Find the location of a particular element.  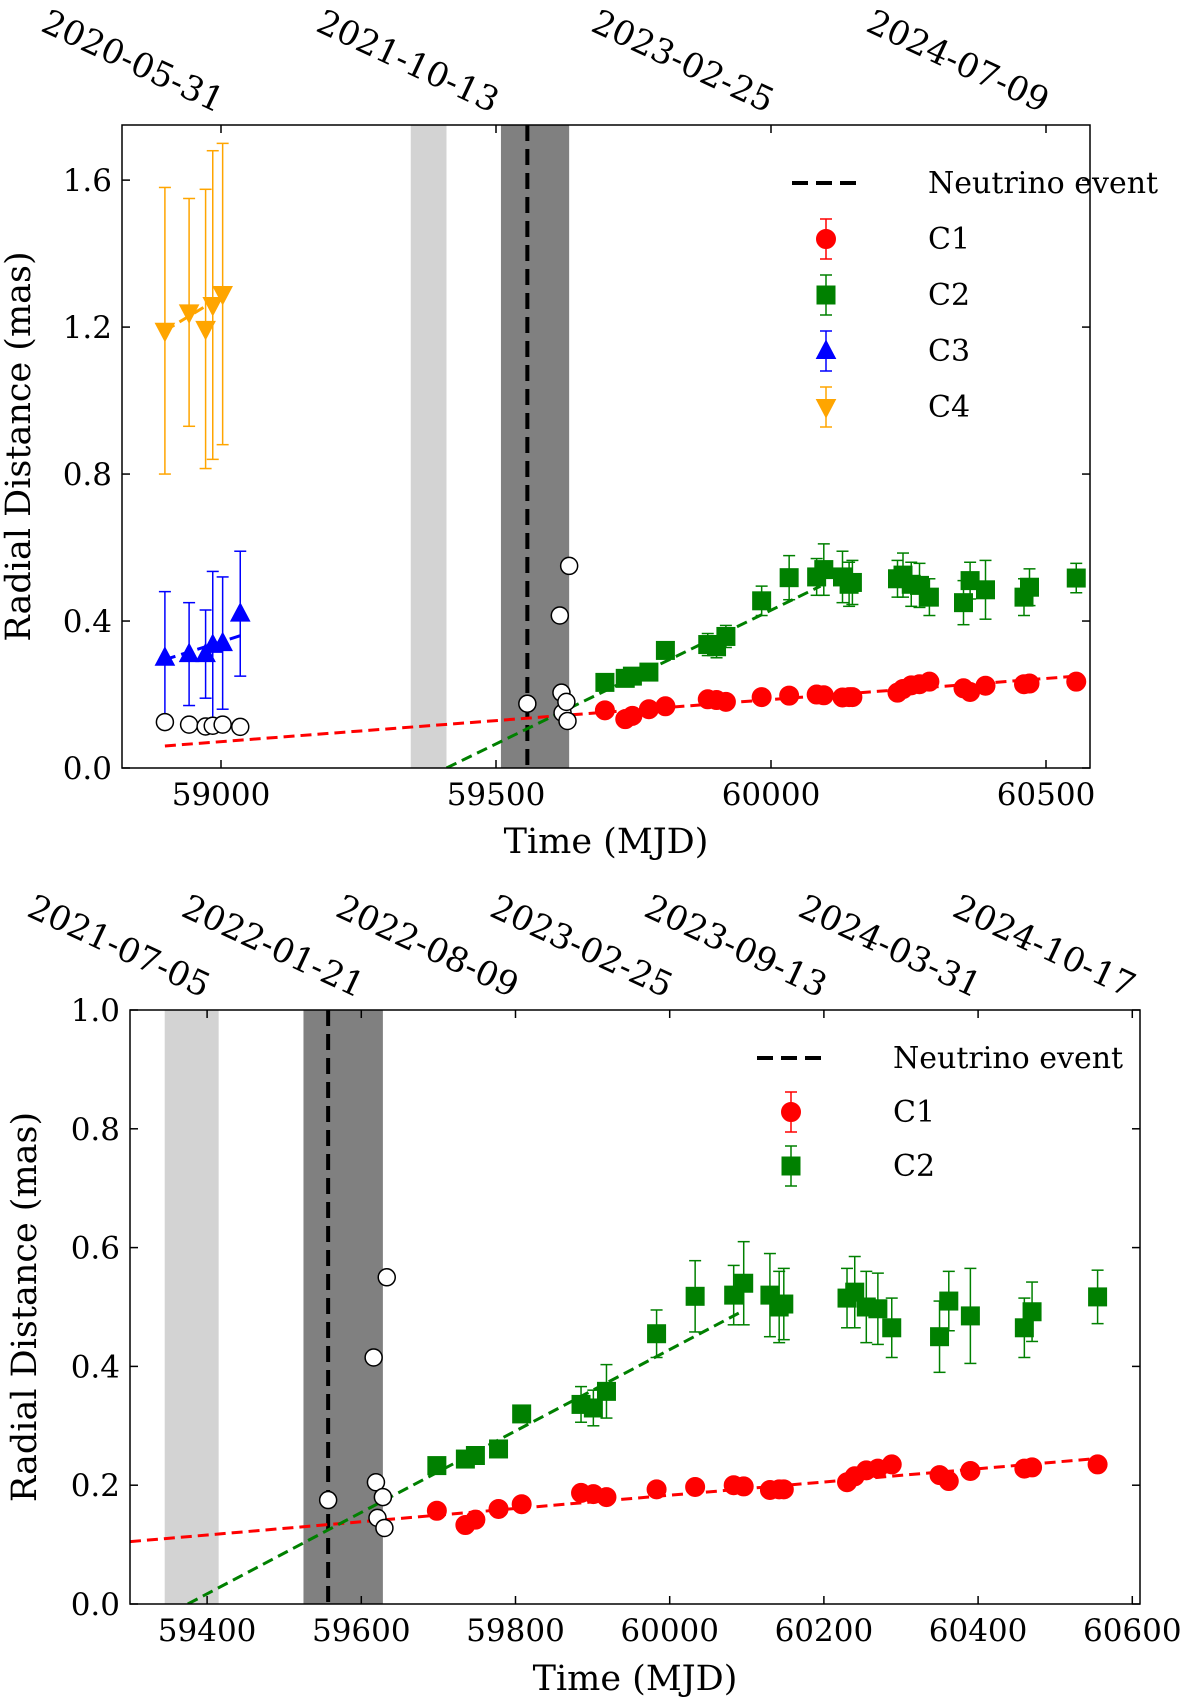

legend: Neutrino event C1 C2 is located at coordinates (940, 1114).